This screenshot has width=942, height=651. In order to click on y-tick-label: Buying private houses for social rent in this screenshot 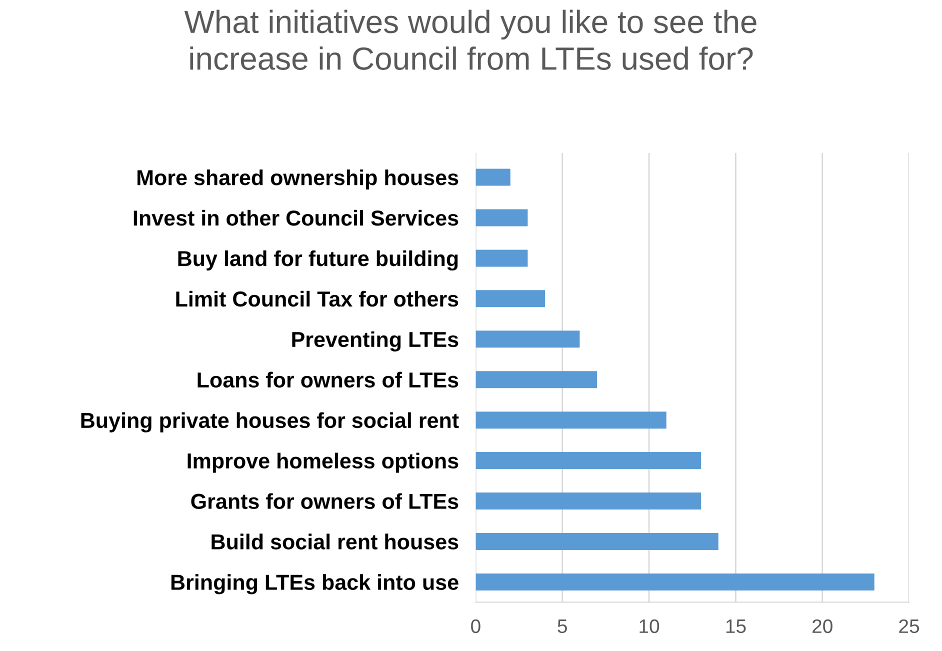, I will do `click(270, 422)`.